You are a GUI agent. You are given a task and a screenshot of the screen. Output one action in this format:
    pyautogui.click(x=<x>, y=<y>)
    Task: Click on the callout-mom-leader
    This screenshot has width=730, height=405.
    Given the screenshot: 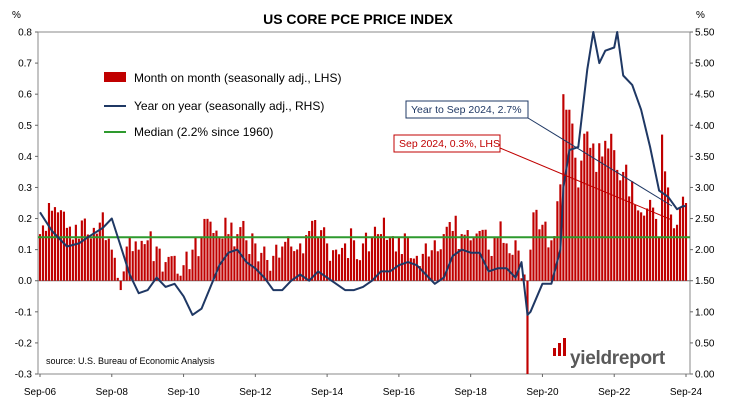 What is the action you would take?
    pyautogui.click(x=586, y=184)
    